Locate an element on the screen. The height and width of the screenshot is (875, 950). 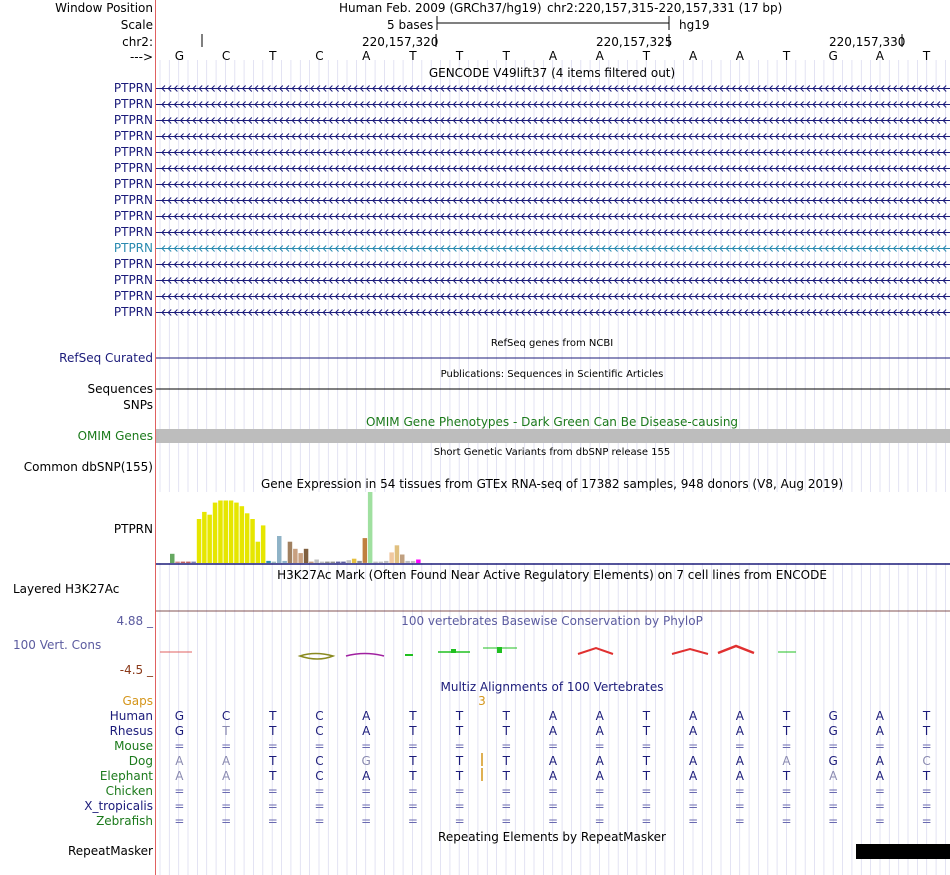
pubs-track-label: Sequences is located at coordinates (120, 389).